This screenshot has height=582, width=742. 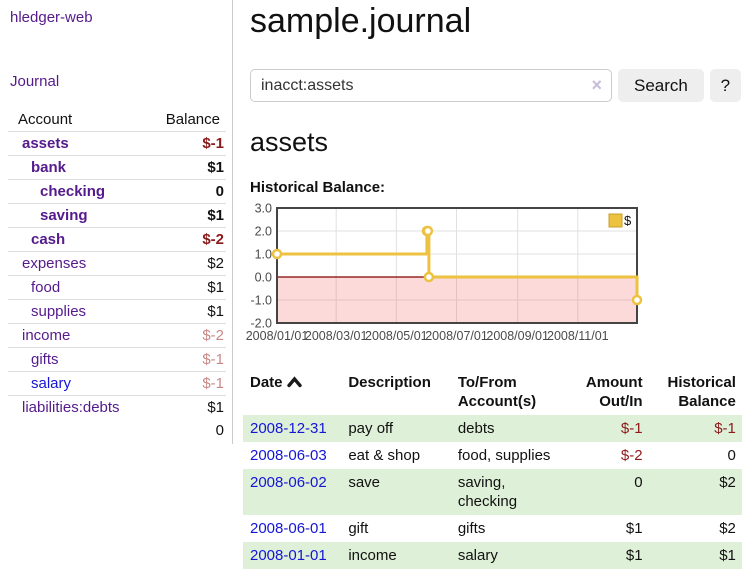 I want to click on account-row: supplies $1, so click(x=117, y=311).